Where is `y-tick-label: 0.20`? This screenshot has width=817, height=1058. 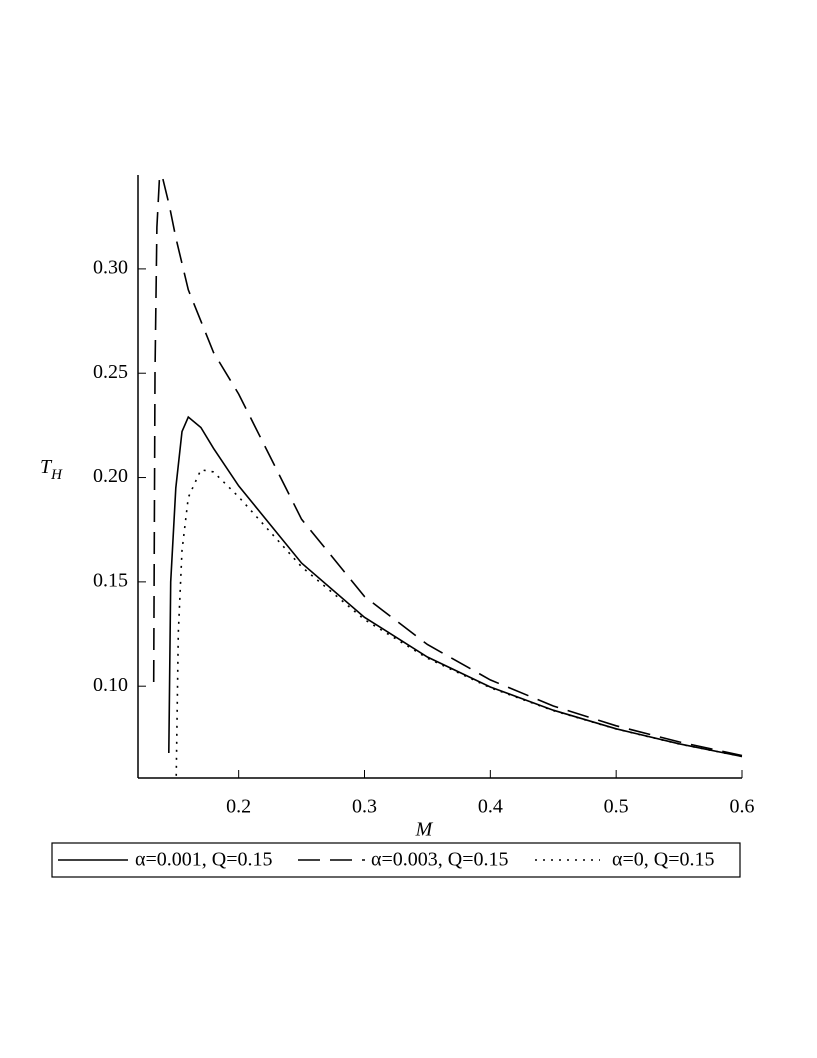 y-tick-label: 0.20 is located at coordinates (110, 476).